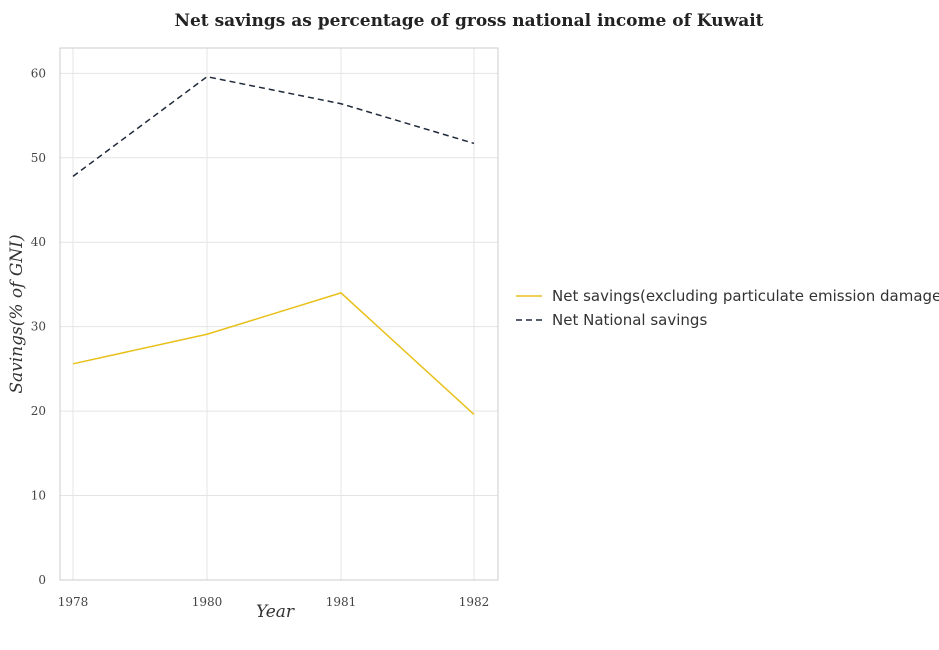 The height and width of the screenshot is (650, 939). Describe the element at coordinates (42, 580) in the screenshot. I see `y-tick-label: 0` at that location.